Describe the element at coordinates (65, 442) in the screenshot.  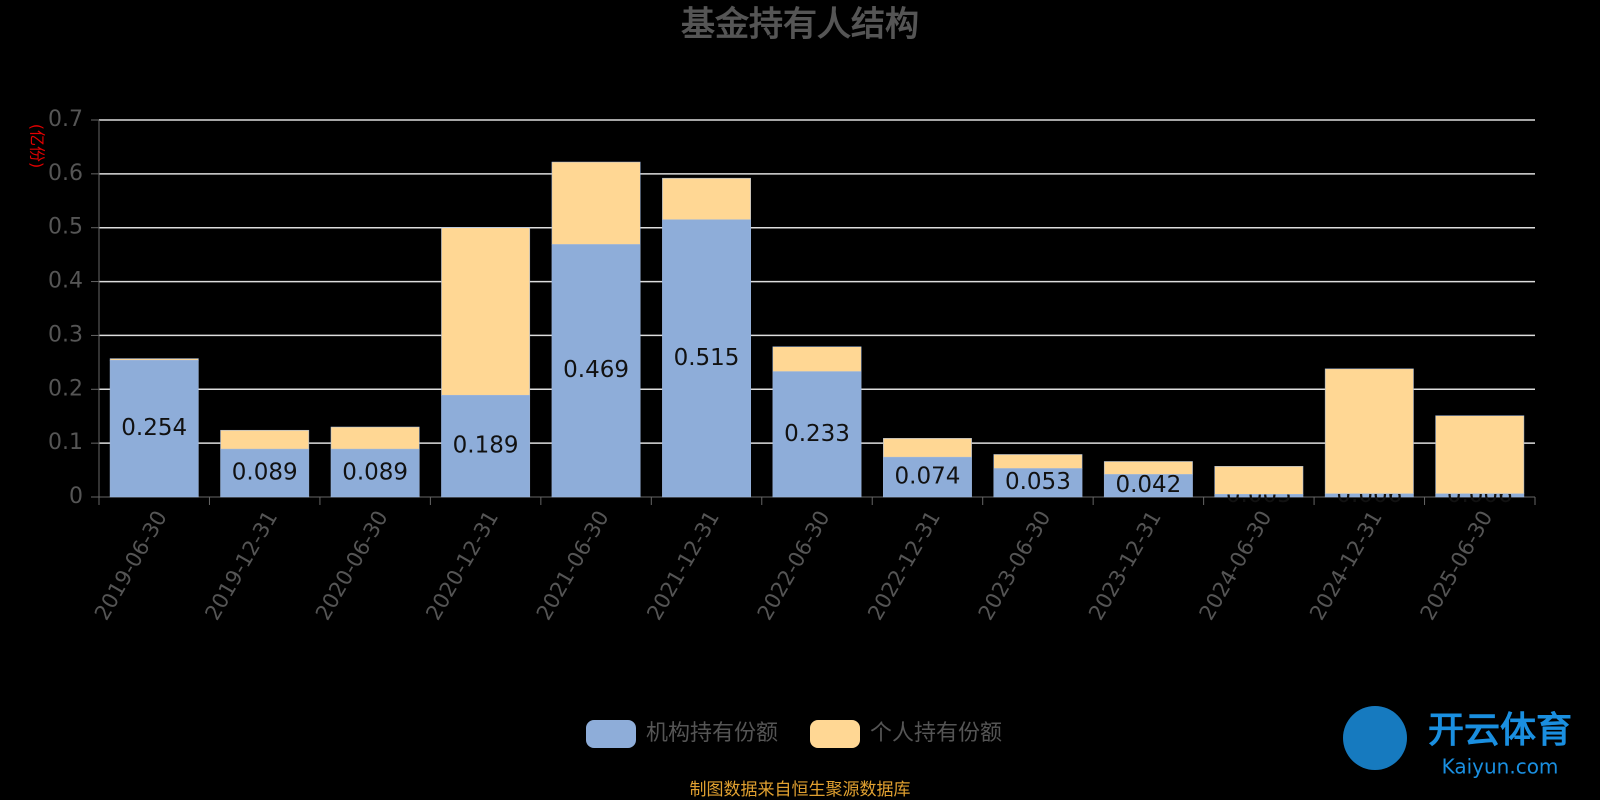
I see `y-tick-label: 0.1` at that location.